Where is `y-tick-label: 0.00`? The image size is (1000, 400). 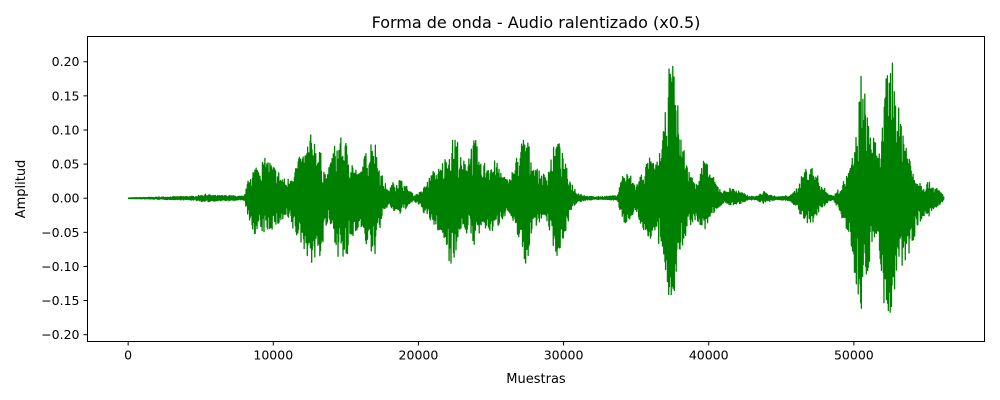
y-tick-label: 0.00 is located at coordinates (66, 198).